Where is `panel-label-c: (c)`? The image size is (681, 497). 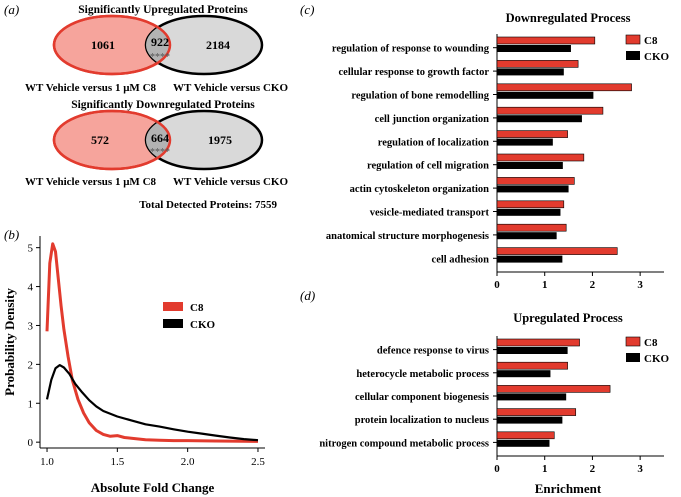
panel-label-c: (c) is located at coordinates (307, 9).